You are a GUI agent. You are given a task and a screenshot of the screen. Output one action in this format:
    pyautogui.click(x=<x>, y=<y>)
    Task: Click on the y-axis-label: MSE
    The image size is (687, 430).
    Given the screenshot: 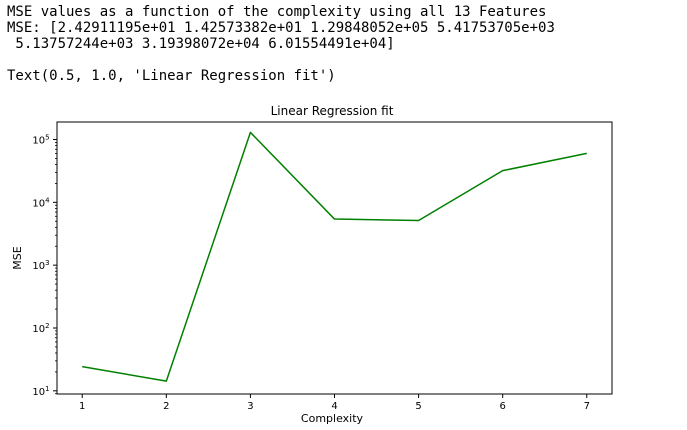 What is the action you would take?
    pyautogui.click(x=17, y=257)
    